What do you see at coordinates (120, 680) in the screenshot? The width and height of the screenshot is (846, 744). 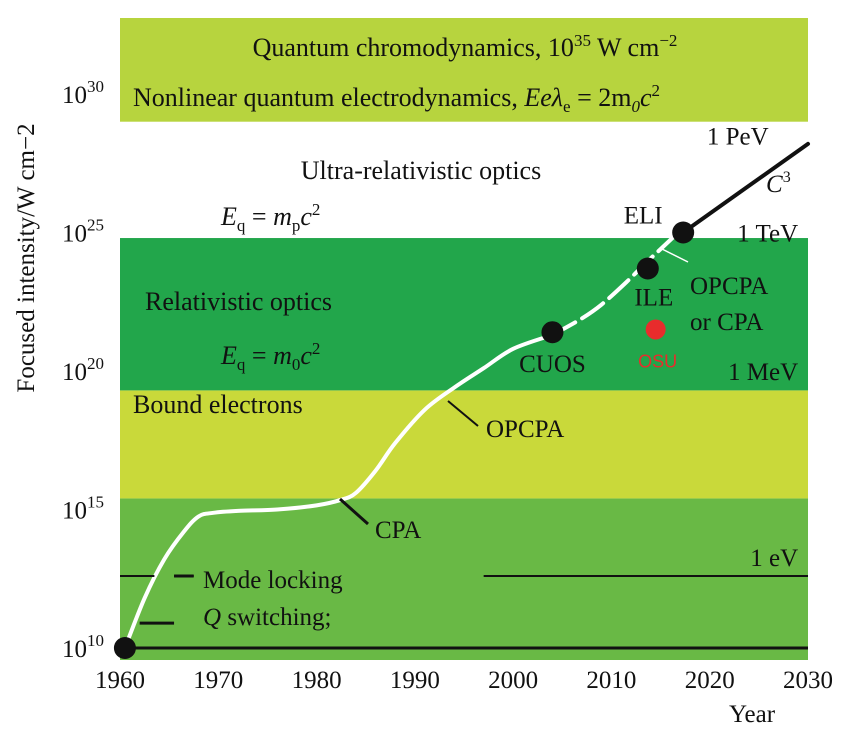 I see `x-tick-1960: 1960` at bounding box center [120, 680].